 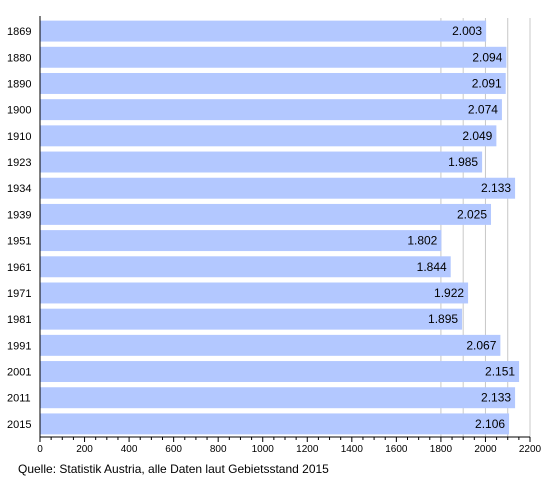 What do you see at coordinates (218, 449) in the screenshot?
I see `x-tick-label: 800` at bounding box center [218, 449].